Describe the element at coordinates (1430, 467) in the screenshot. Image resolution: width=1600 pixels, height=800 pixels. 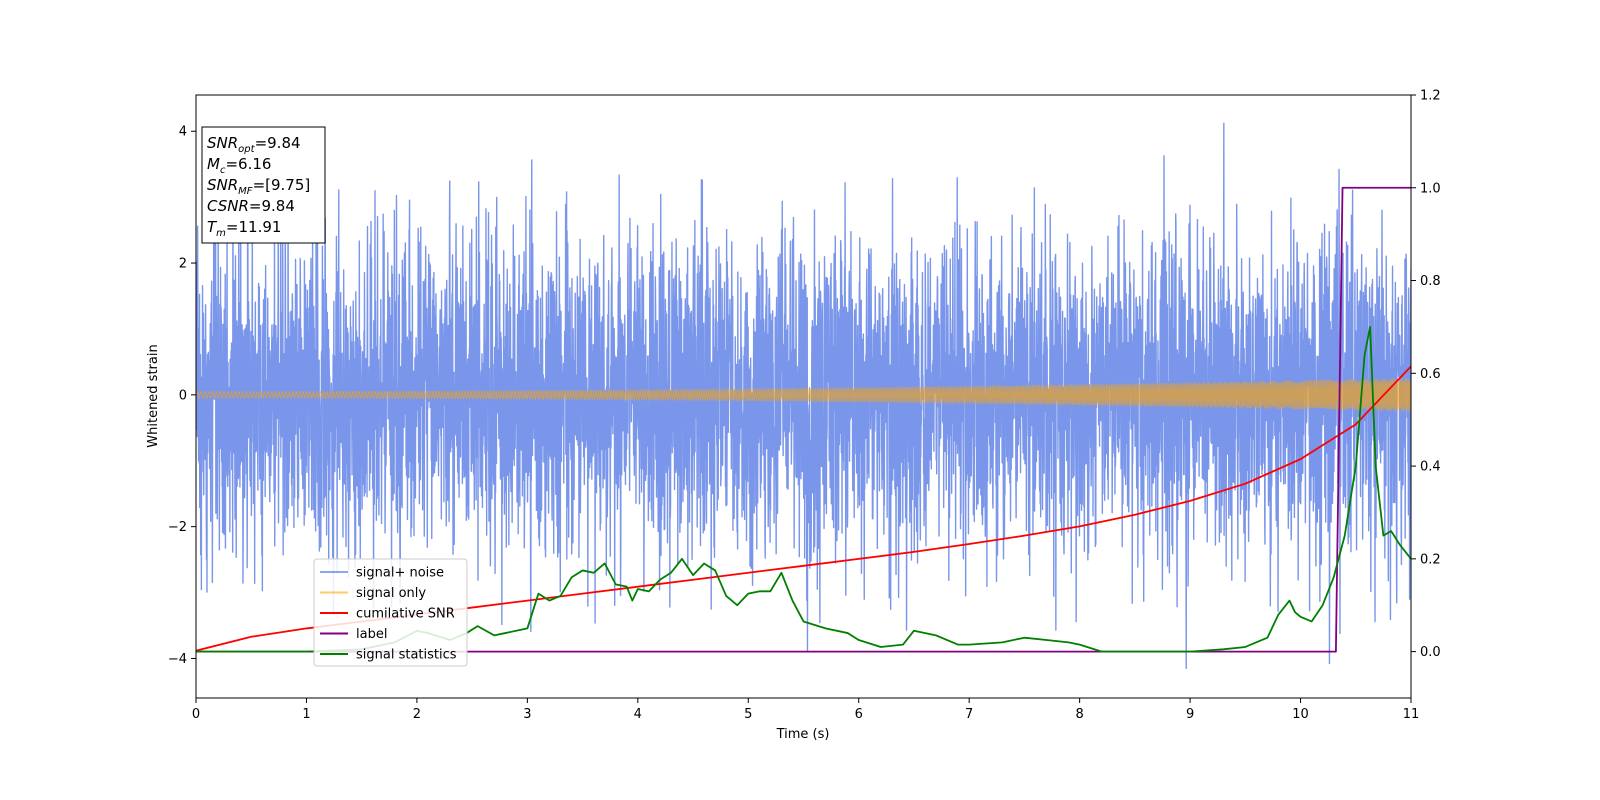
I see `y-right-tick-label: 0.4` at that location.